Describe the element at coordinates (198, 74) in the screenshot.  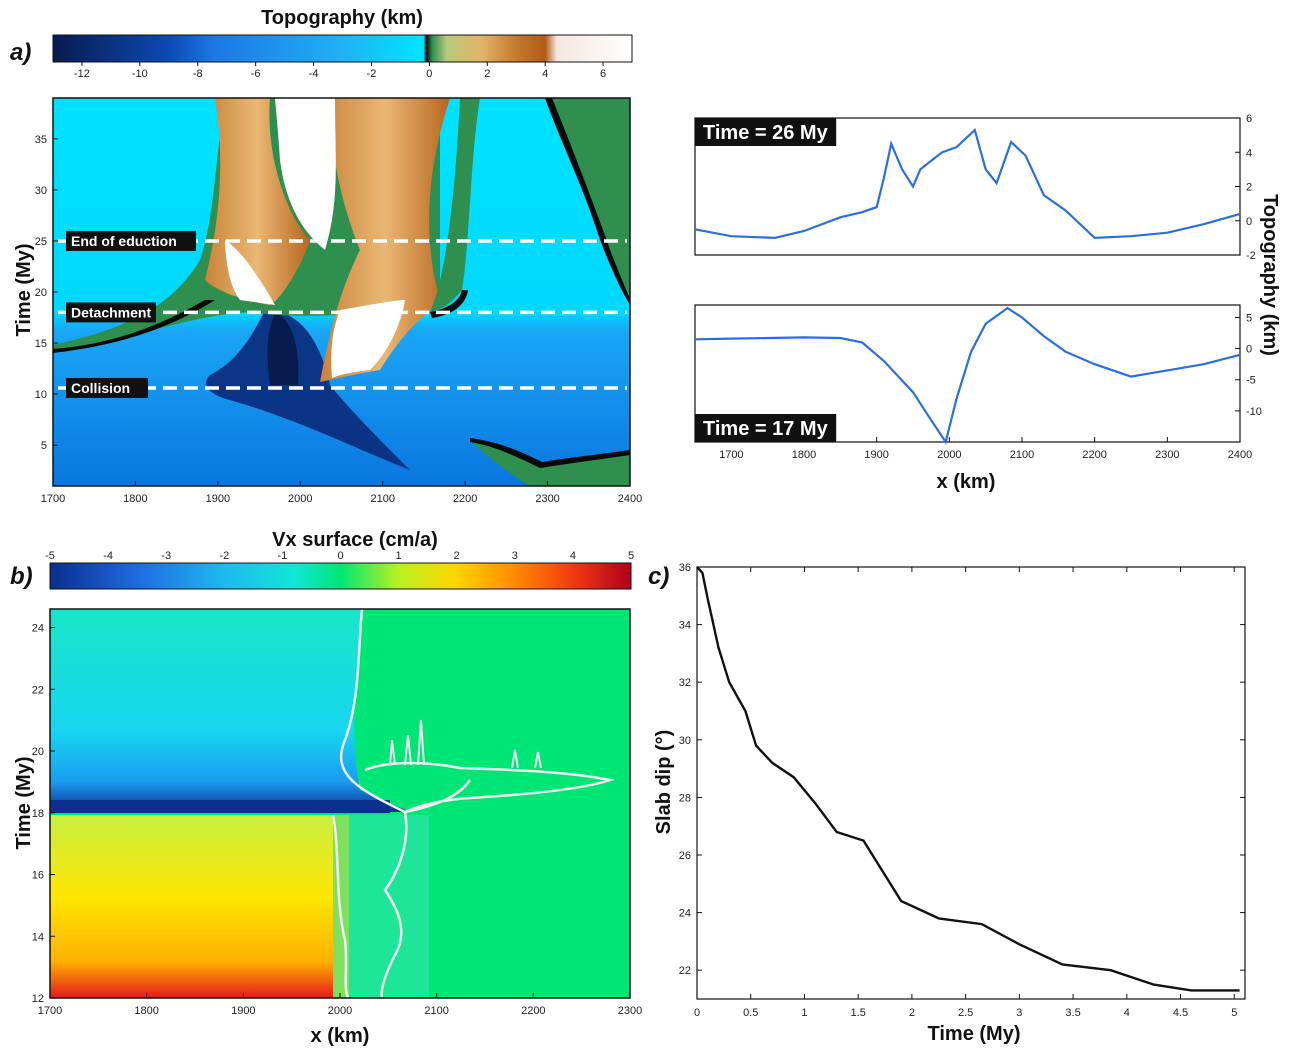
I see `colorbar-tick-label: -8` at that location.